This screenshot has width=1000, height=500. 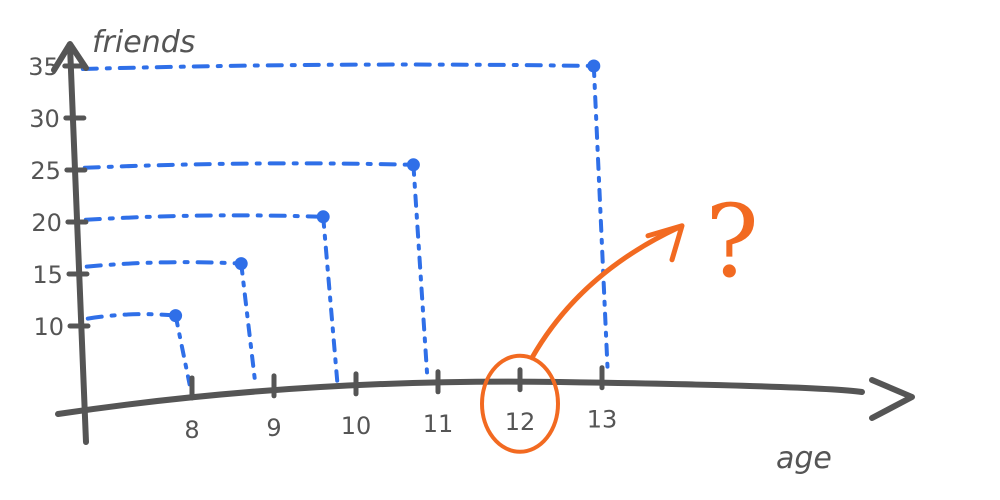 I want to click on y-axis-arrowhead, so click(x=70, y=57).